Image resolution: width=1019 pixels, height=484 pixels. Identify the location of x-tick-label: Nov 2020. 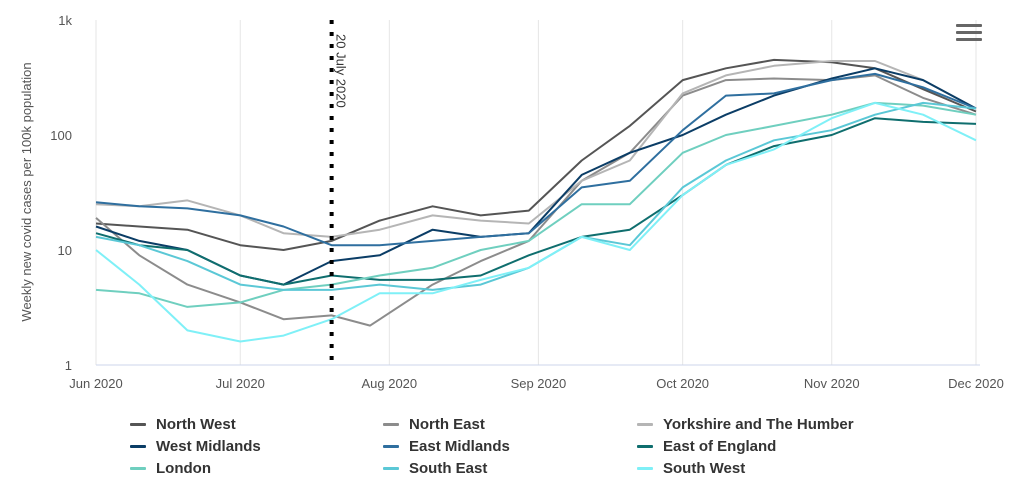
(832, 383).